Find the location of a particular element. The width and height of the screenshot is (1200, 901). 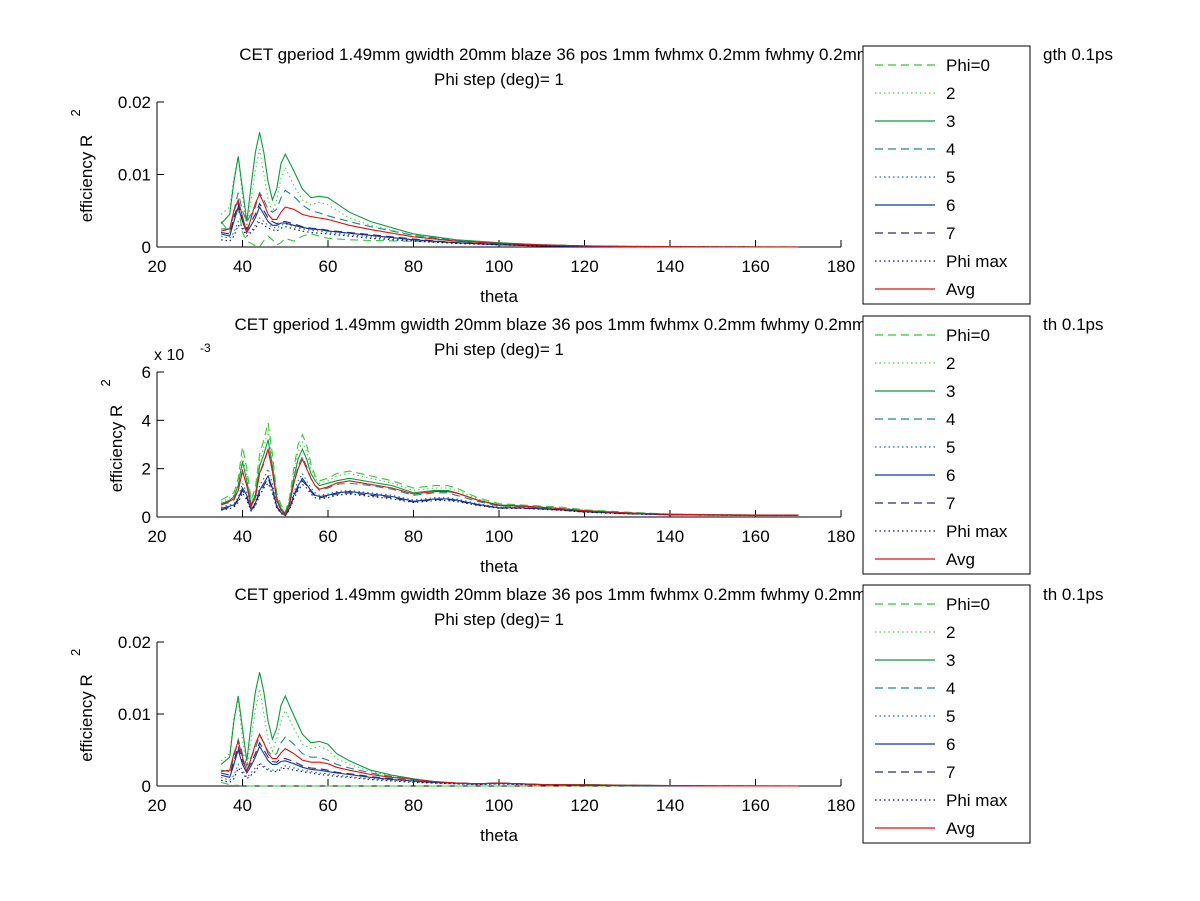

legend-3: Phi=0 2 3 4 5 6 7 Phi max Avg is located at coordinates (946, 714).